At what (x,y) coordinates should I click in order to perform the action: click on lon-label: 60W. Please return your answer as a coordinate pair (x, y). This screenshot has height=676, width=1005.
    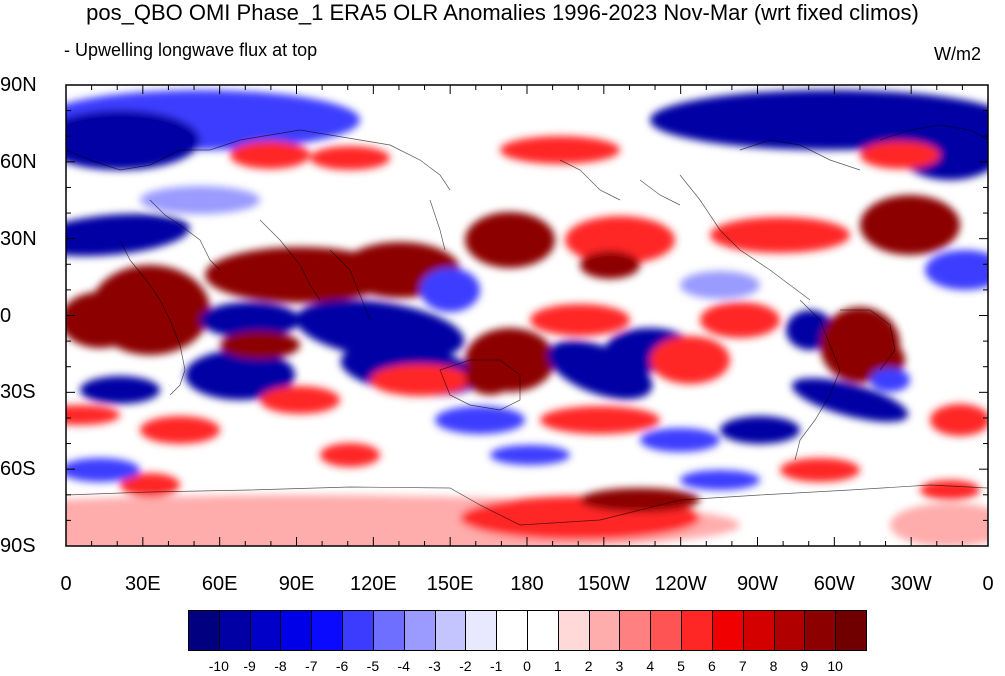
    Looking at the image, I should click on (834, 584).